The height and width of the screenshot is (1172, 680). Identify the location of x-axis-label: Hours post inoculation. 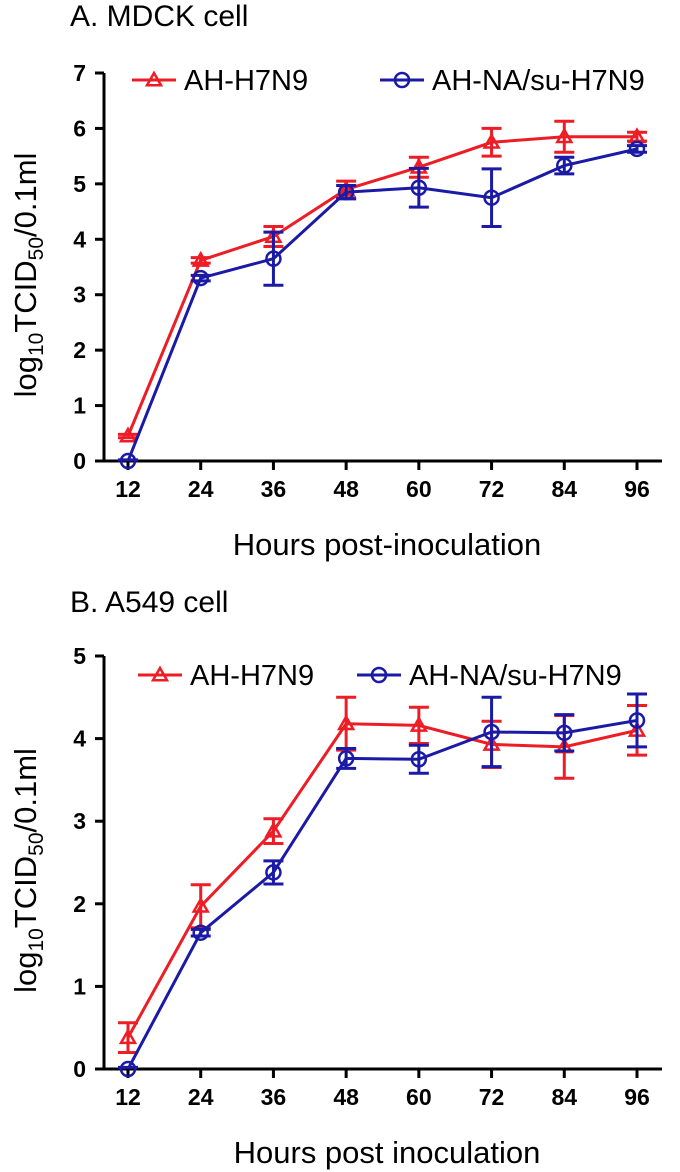
(387, 1152).